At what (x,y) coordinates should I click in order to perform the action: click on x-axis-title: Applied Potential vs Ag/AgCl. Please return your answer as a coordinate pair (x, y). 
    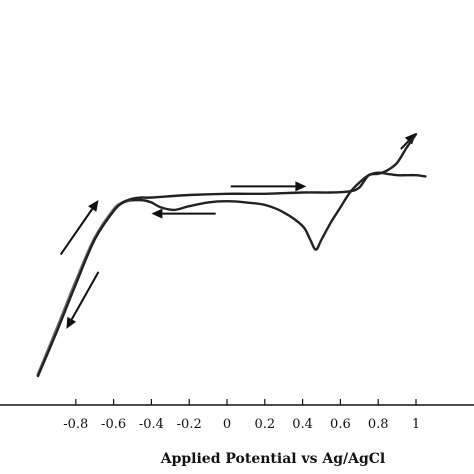
    Looking at the image, I should click on (273, 459).